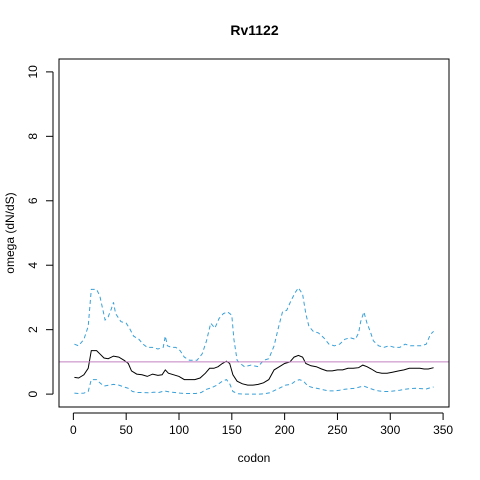 Image resolution: width=480 pixels, height=480 pixels. Describe the element at coordinates (10, 232) in the screenshot. I see `y-axis-label: omega (dN/dS)` at that location.